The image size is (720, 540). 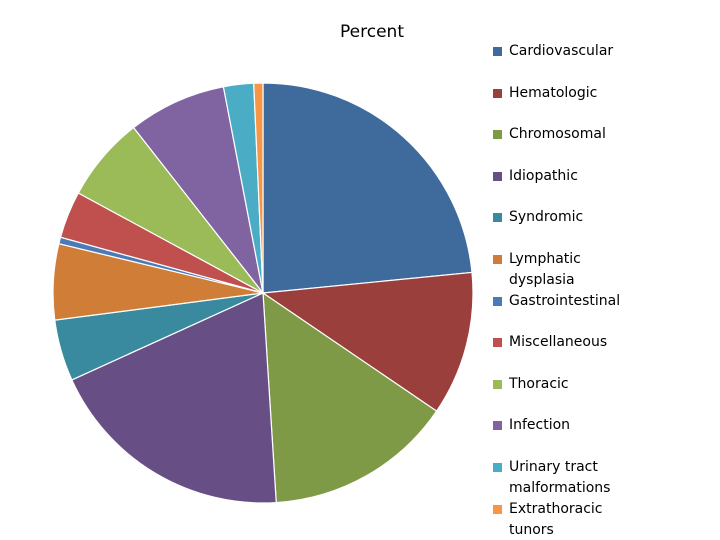 I want to click on legend-label: Syndromic, so click(x=546, y=217).